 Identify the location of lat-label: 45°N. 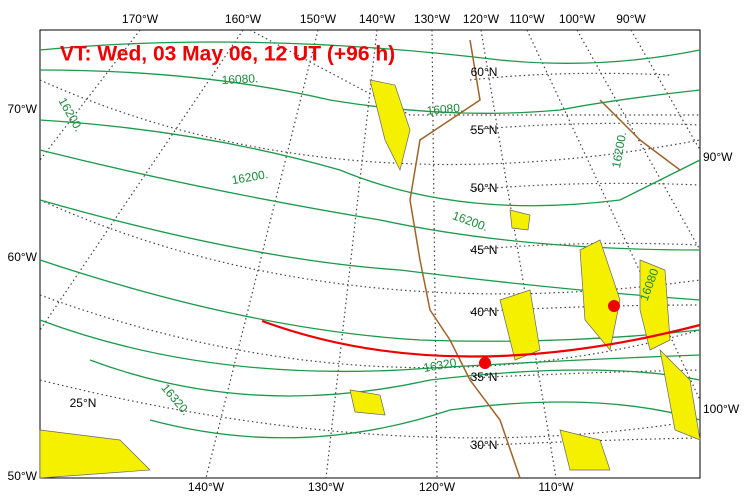
(484, 250).